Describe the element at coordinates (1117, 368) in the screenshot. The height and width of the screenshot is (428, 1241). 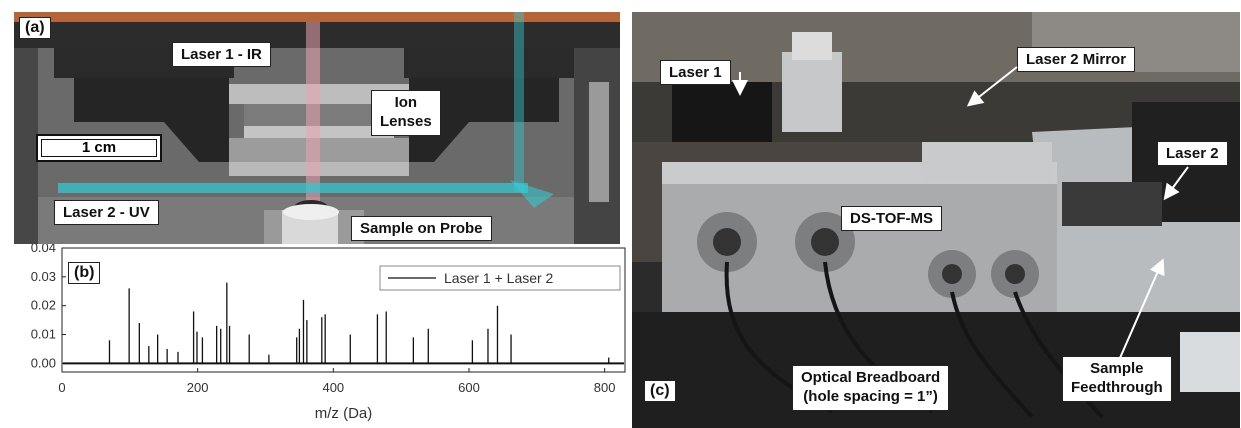
I see `feedthrough-line1: Sample` at that location.